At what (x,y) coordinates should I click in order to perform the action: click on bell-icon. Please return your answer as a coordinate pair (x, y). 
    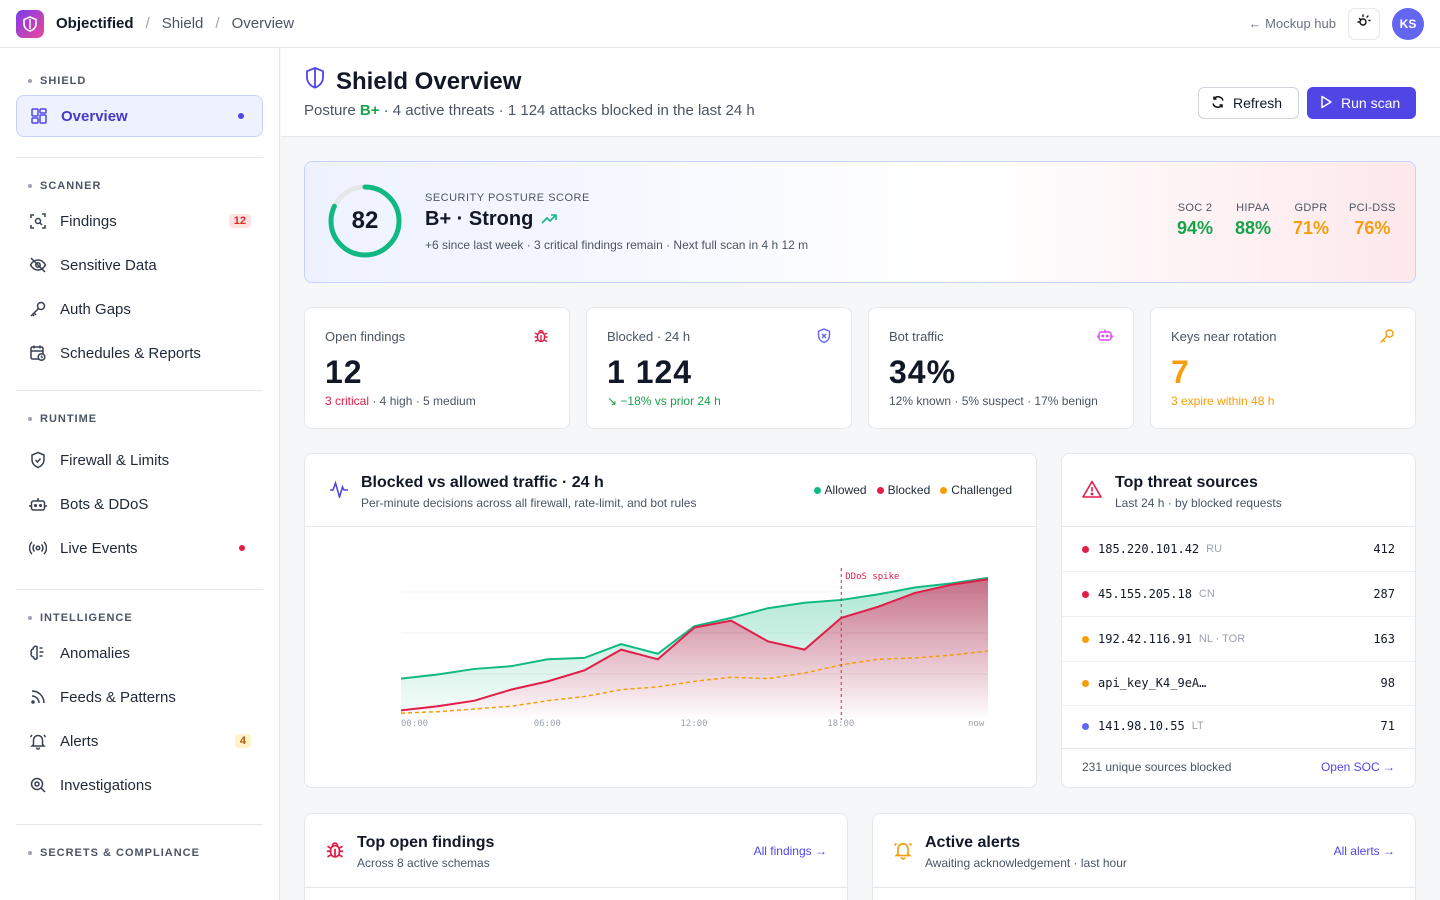
    Looking at the image, I should click on (38, 741).